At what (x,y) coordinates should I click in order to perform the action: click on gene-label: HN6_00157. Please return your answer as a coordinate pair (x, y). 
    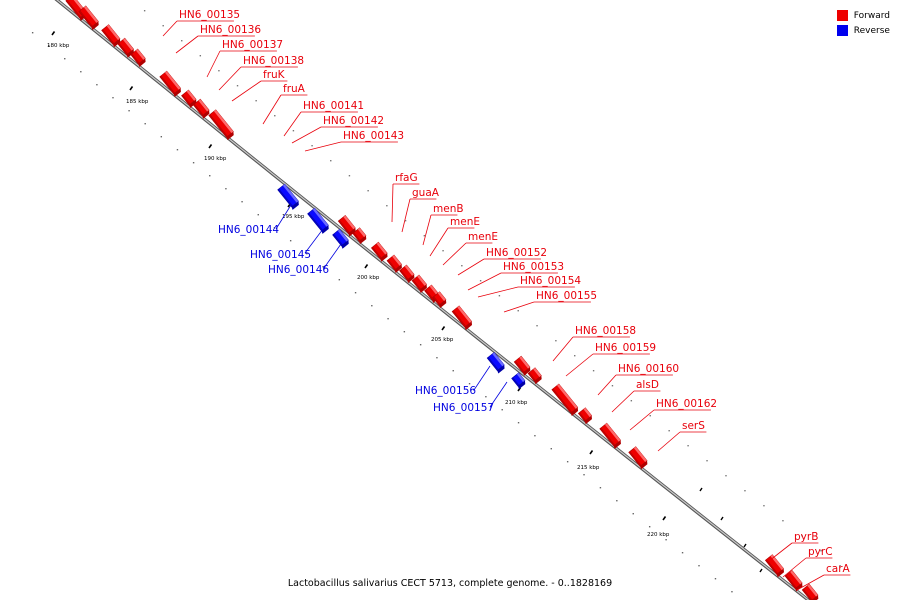
    Looking at the image, I should click on (463, 408).